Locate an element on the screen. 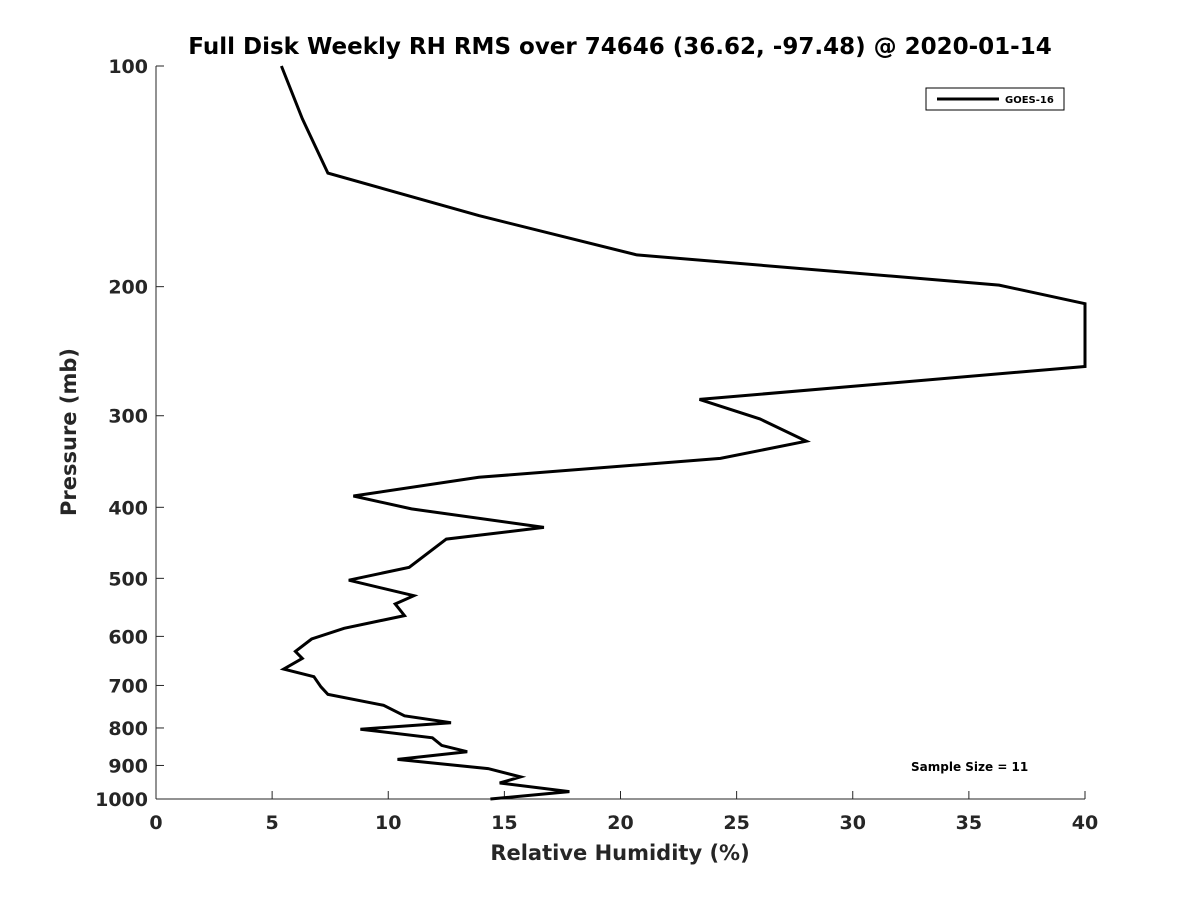  x-axis-label: Relative Humidity (%) is located at coordinates (619, 853).